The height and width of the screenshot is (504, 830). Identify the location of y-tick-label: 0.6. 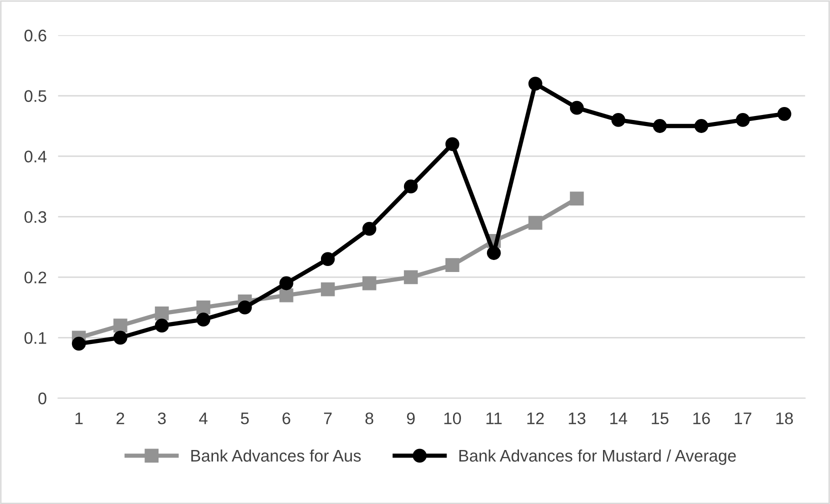
(35, 36).